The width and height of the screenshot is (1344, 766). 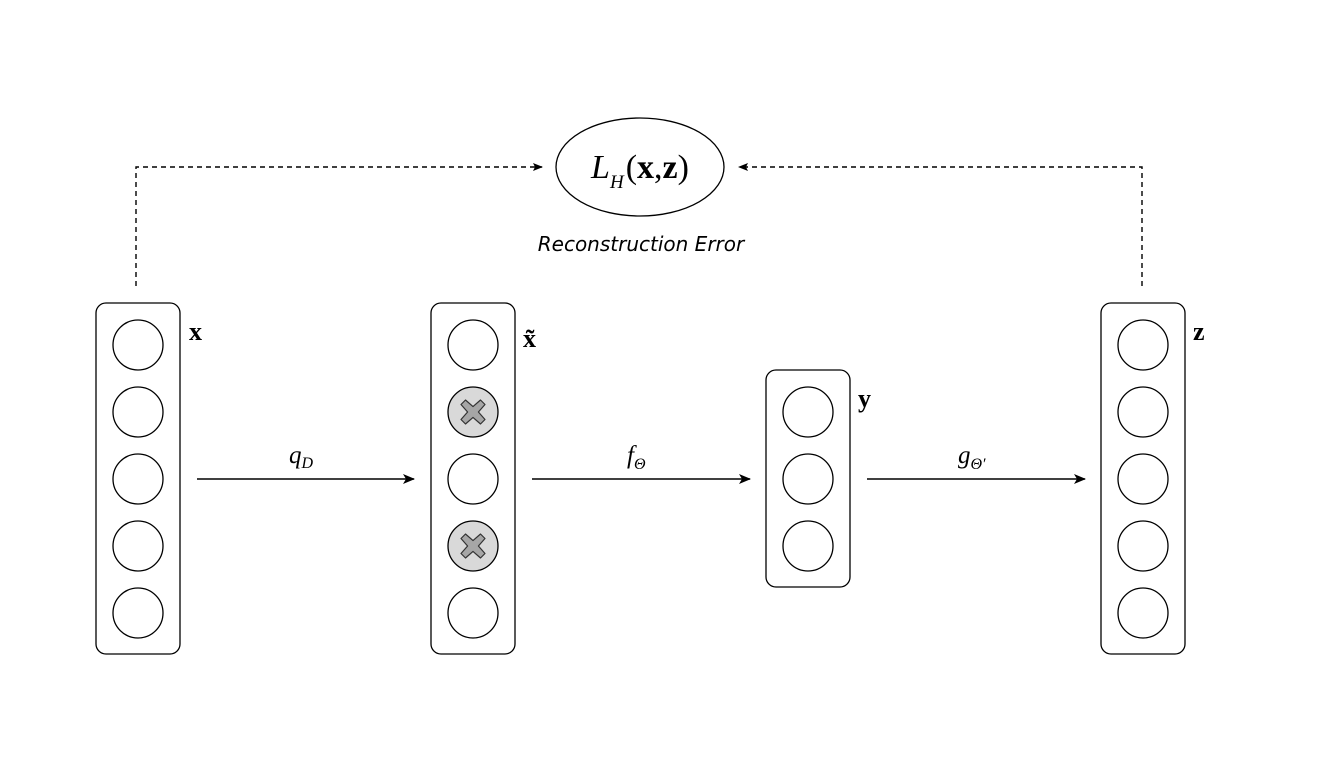 What do you see at coordinates (632, 455) in the screenshot?
I see `edge-f-symbol: f` at bounding box center [632, 455].